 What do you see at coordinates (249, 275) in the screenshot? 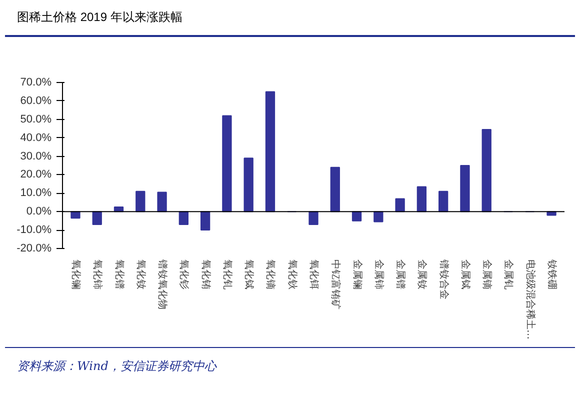
I see `x-tick-label: 氧化铽` at bounding box center [249, 275].